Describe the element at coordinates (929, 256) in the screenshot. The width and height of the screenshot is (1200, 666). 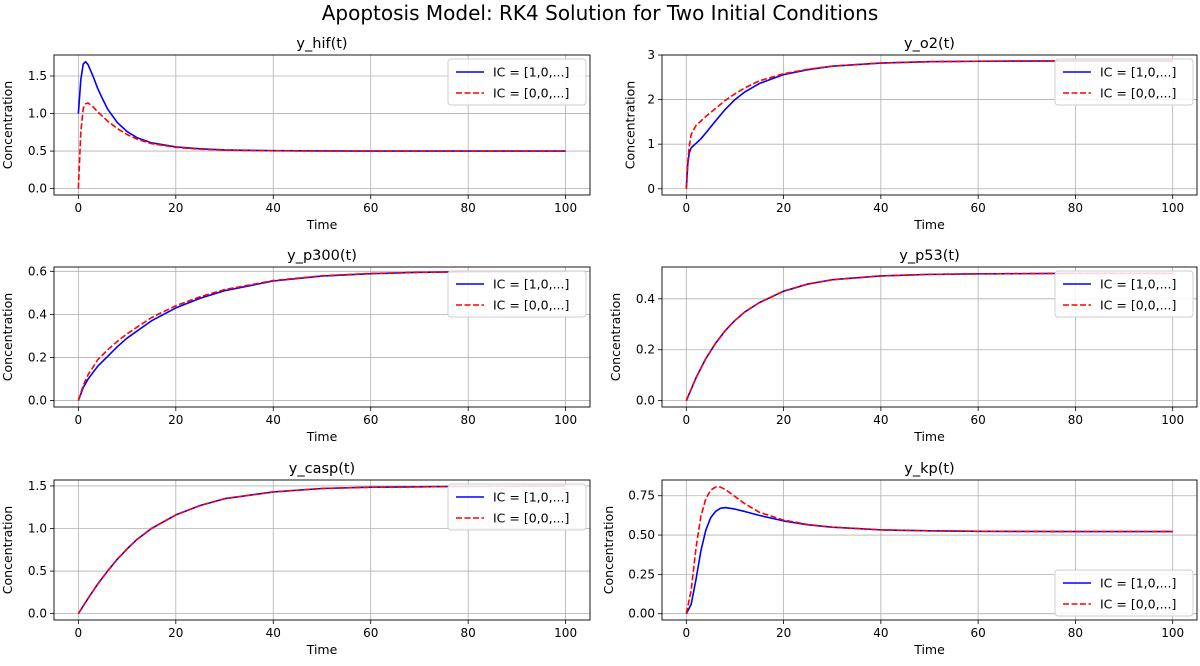
I see `subplot-title: y_p53(t)` at that location.